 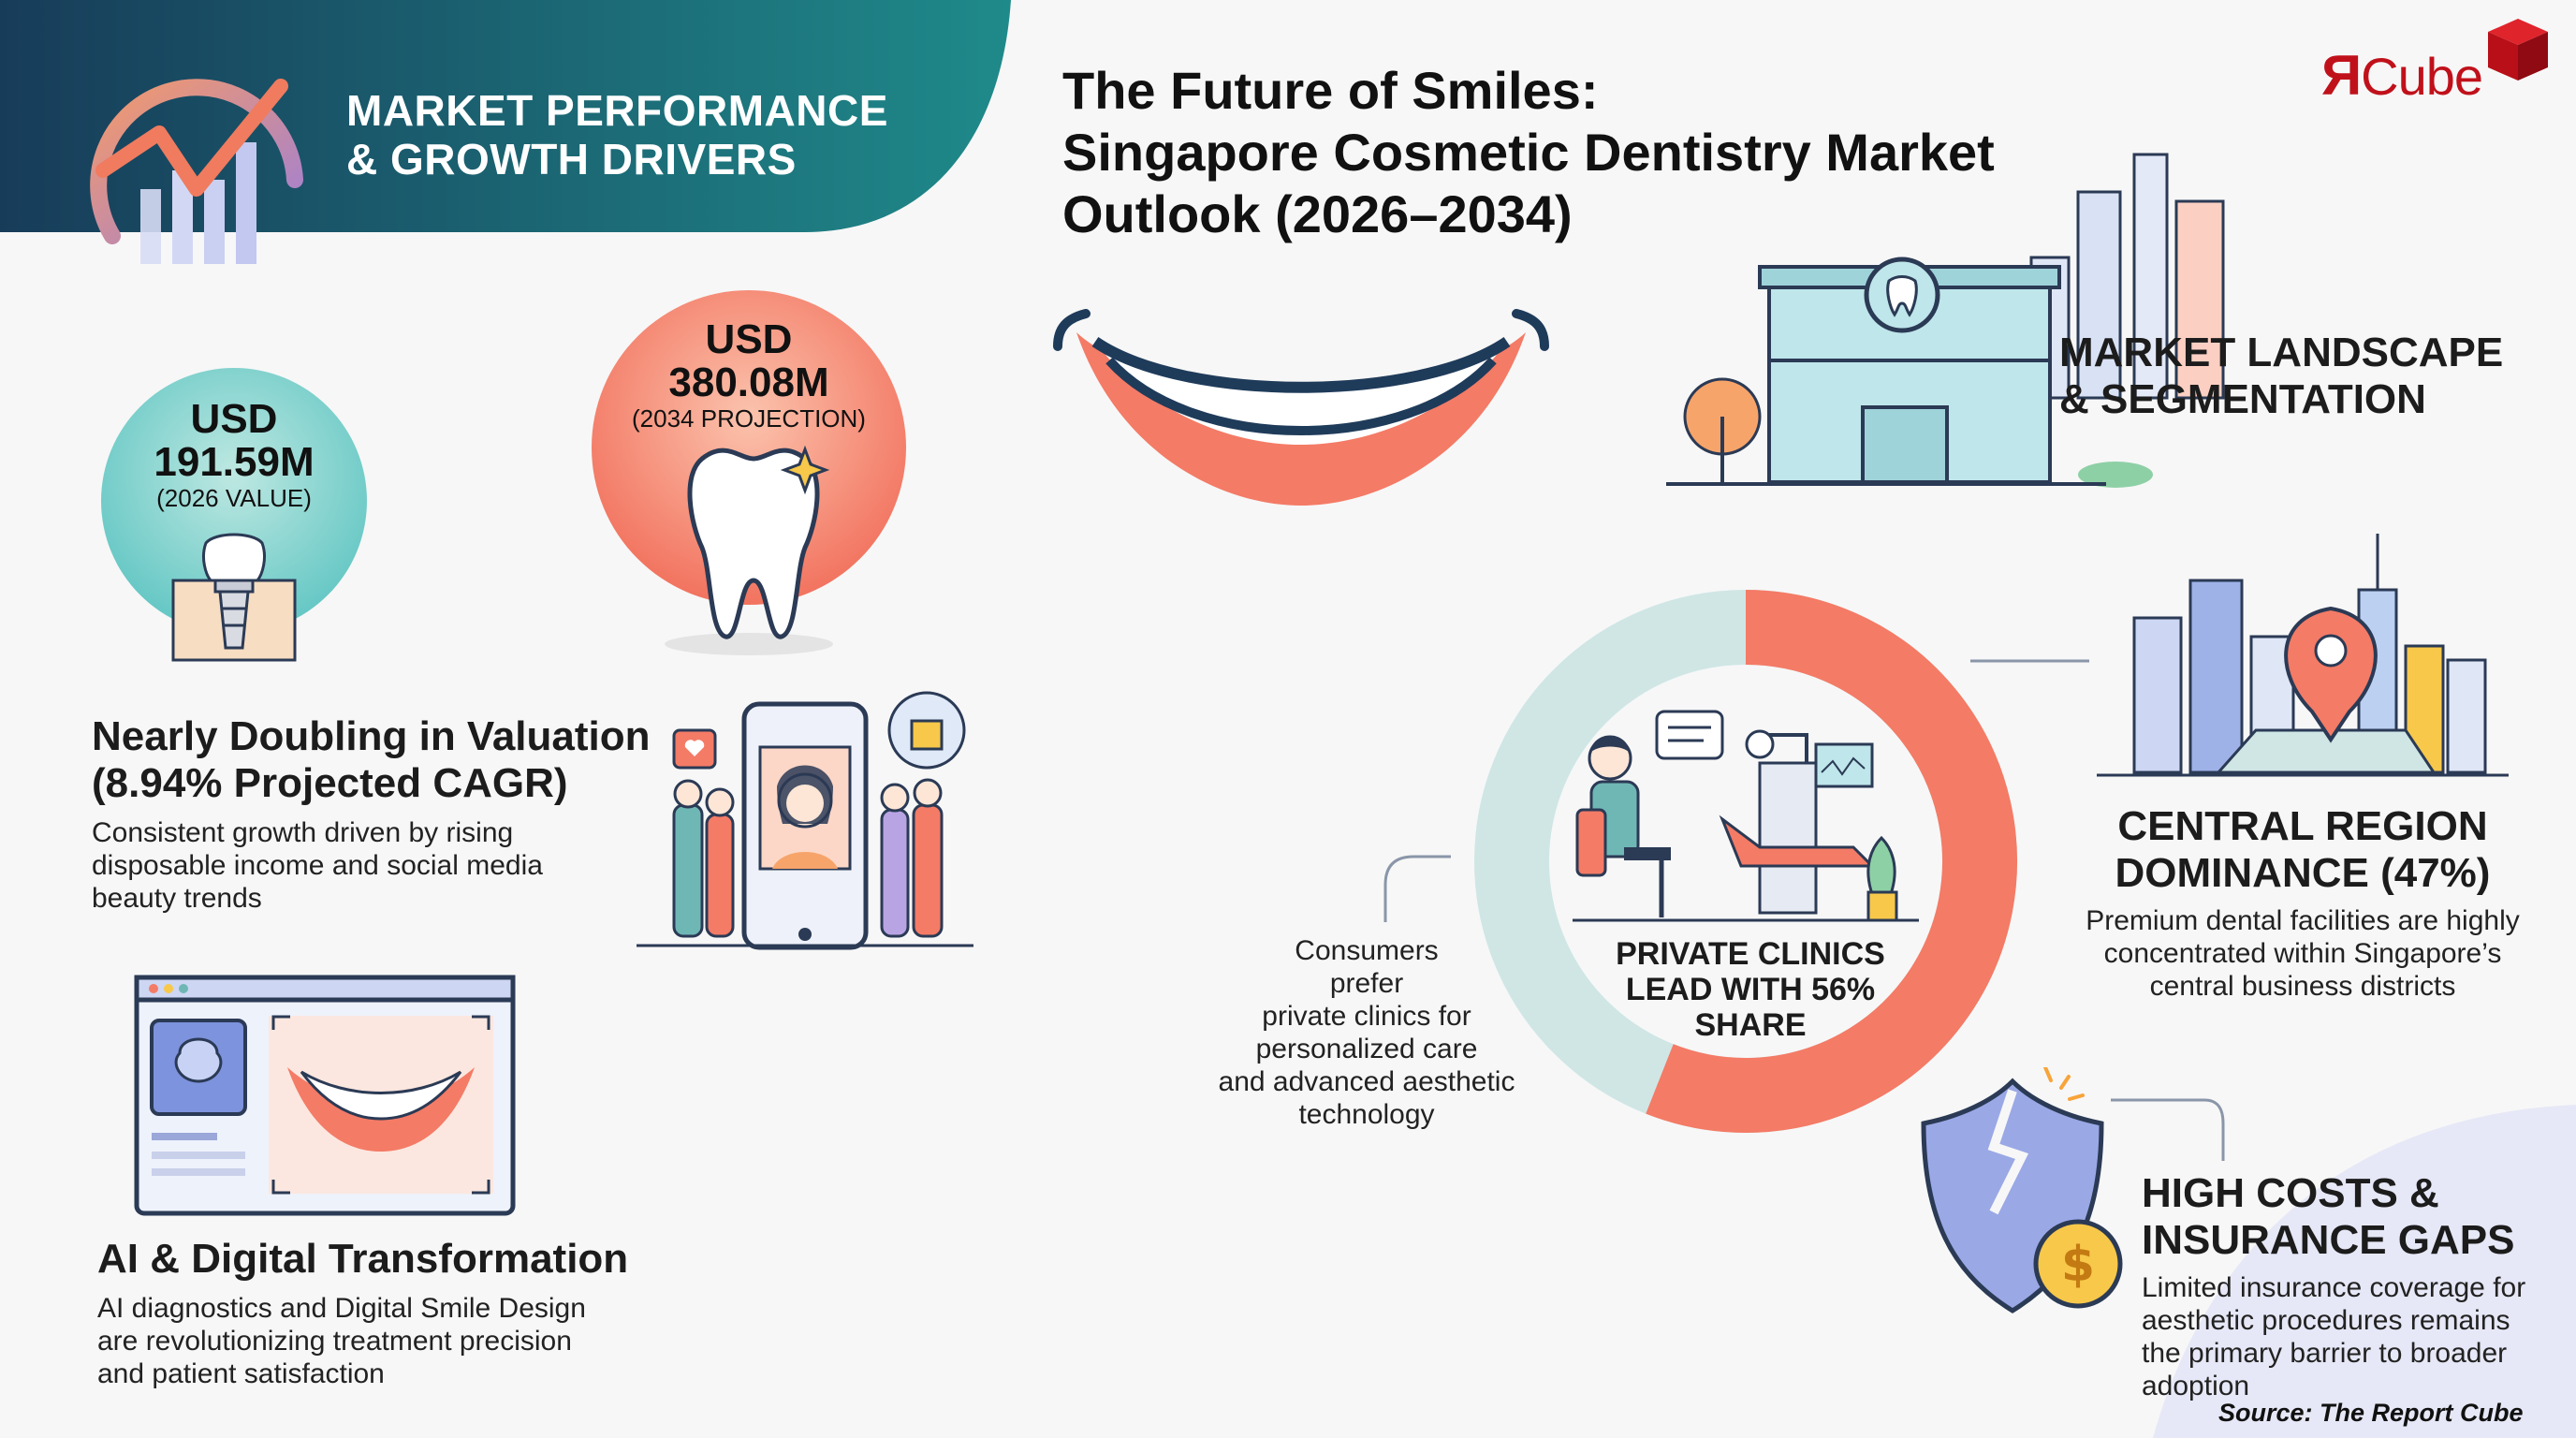 I want to click on digital-smile-screen-icon, so click(x=325, y=1095).